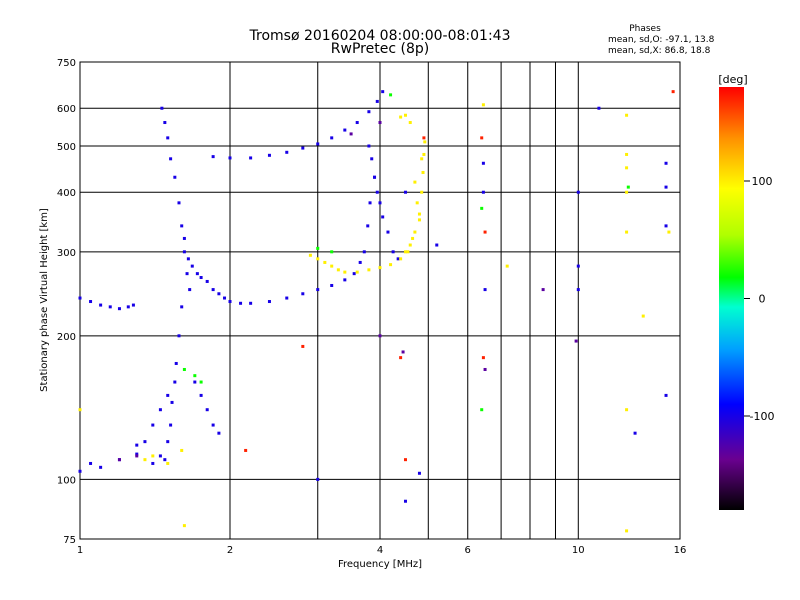  I want to click on colorbar-tick-label: 0, so click(762, 299).